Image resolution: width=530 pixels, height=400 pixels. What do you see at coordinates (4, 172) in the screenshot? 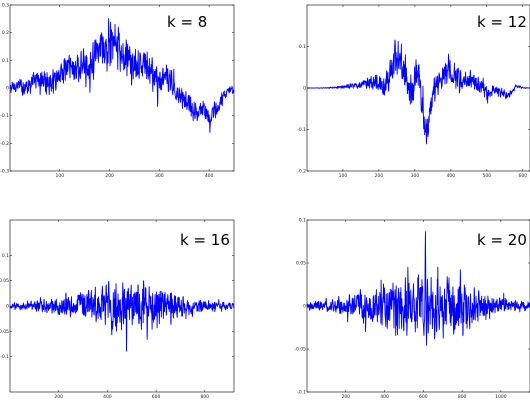
I see `panel-1-ytick-label: -0.3` at bounding box center [4, 172].